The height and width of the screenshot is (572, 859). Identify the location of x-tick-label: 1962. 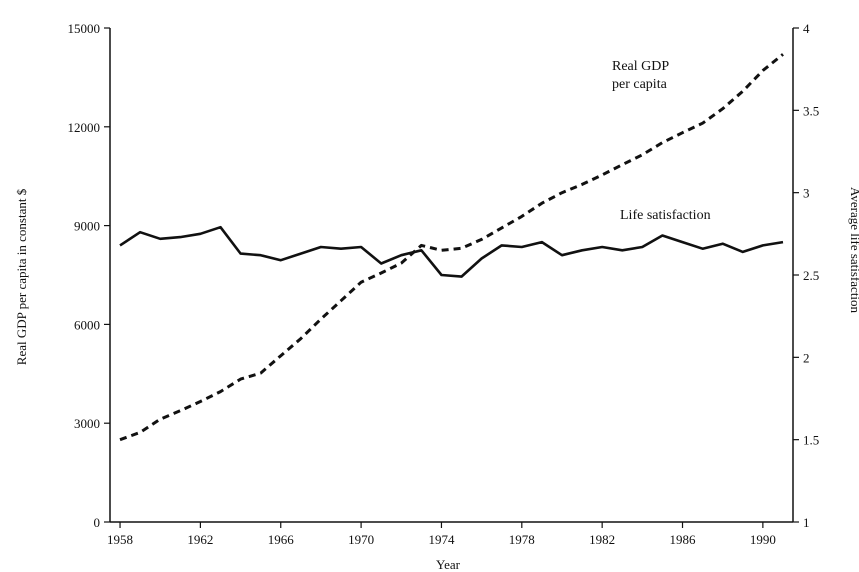
(200, 539).